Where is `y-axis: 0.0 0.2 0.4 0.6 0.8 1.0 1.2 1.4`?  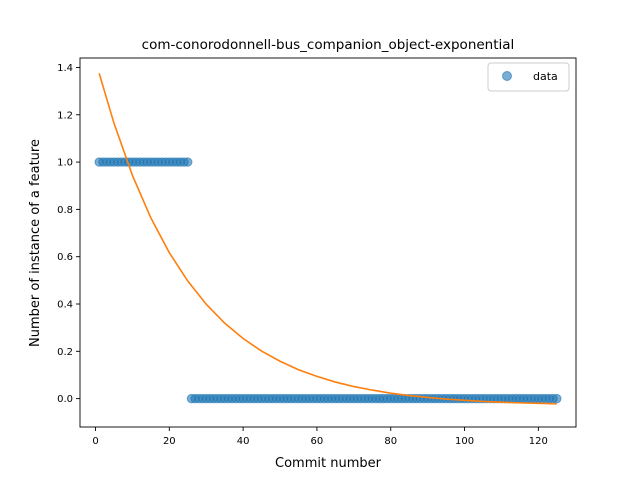
y-axis: 0.0 0.2 0.4 0.6 0.8 1.0 1.2 1.4 is located at coordinates (68, 234).